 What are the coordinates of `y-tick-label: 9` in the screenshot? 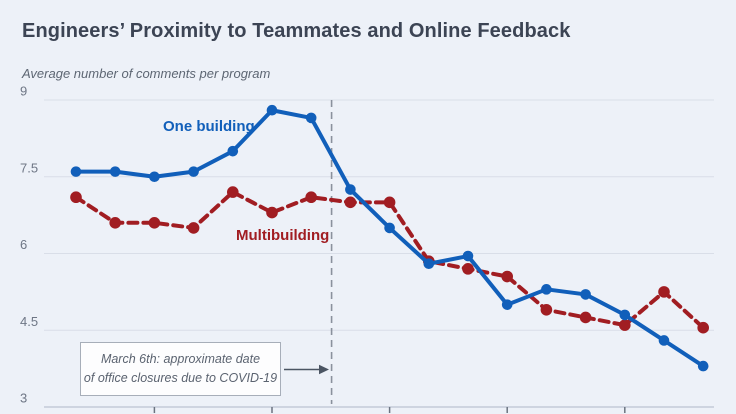 It's located at (23, 91).